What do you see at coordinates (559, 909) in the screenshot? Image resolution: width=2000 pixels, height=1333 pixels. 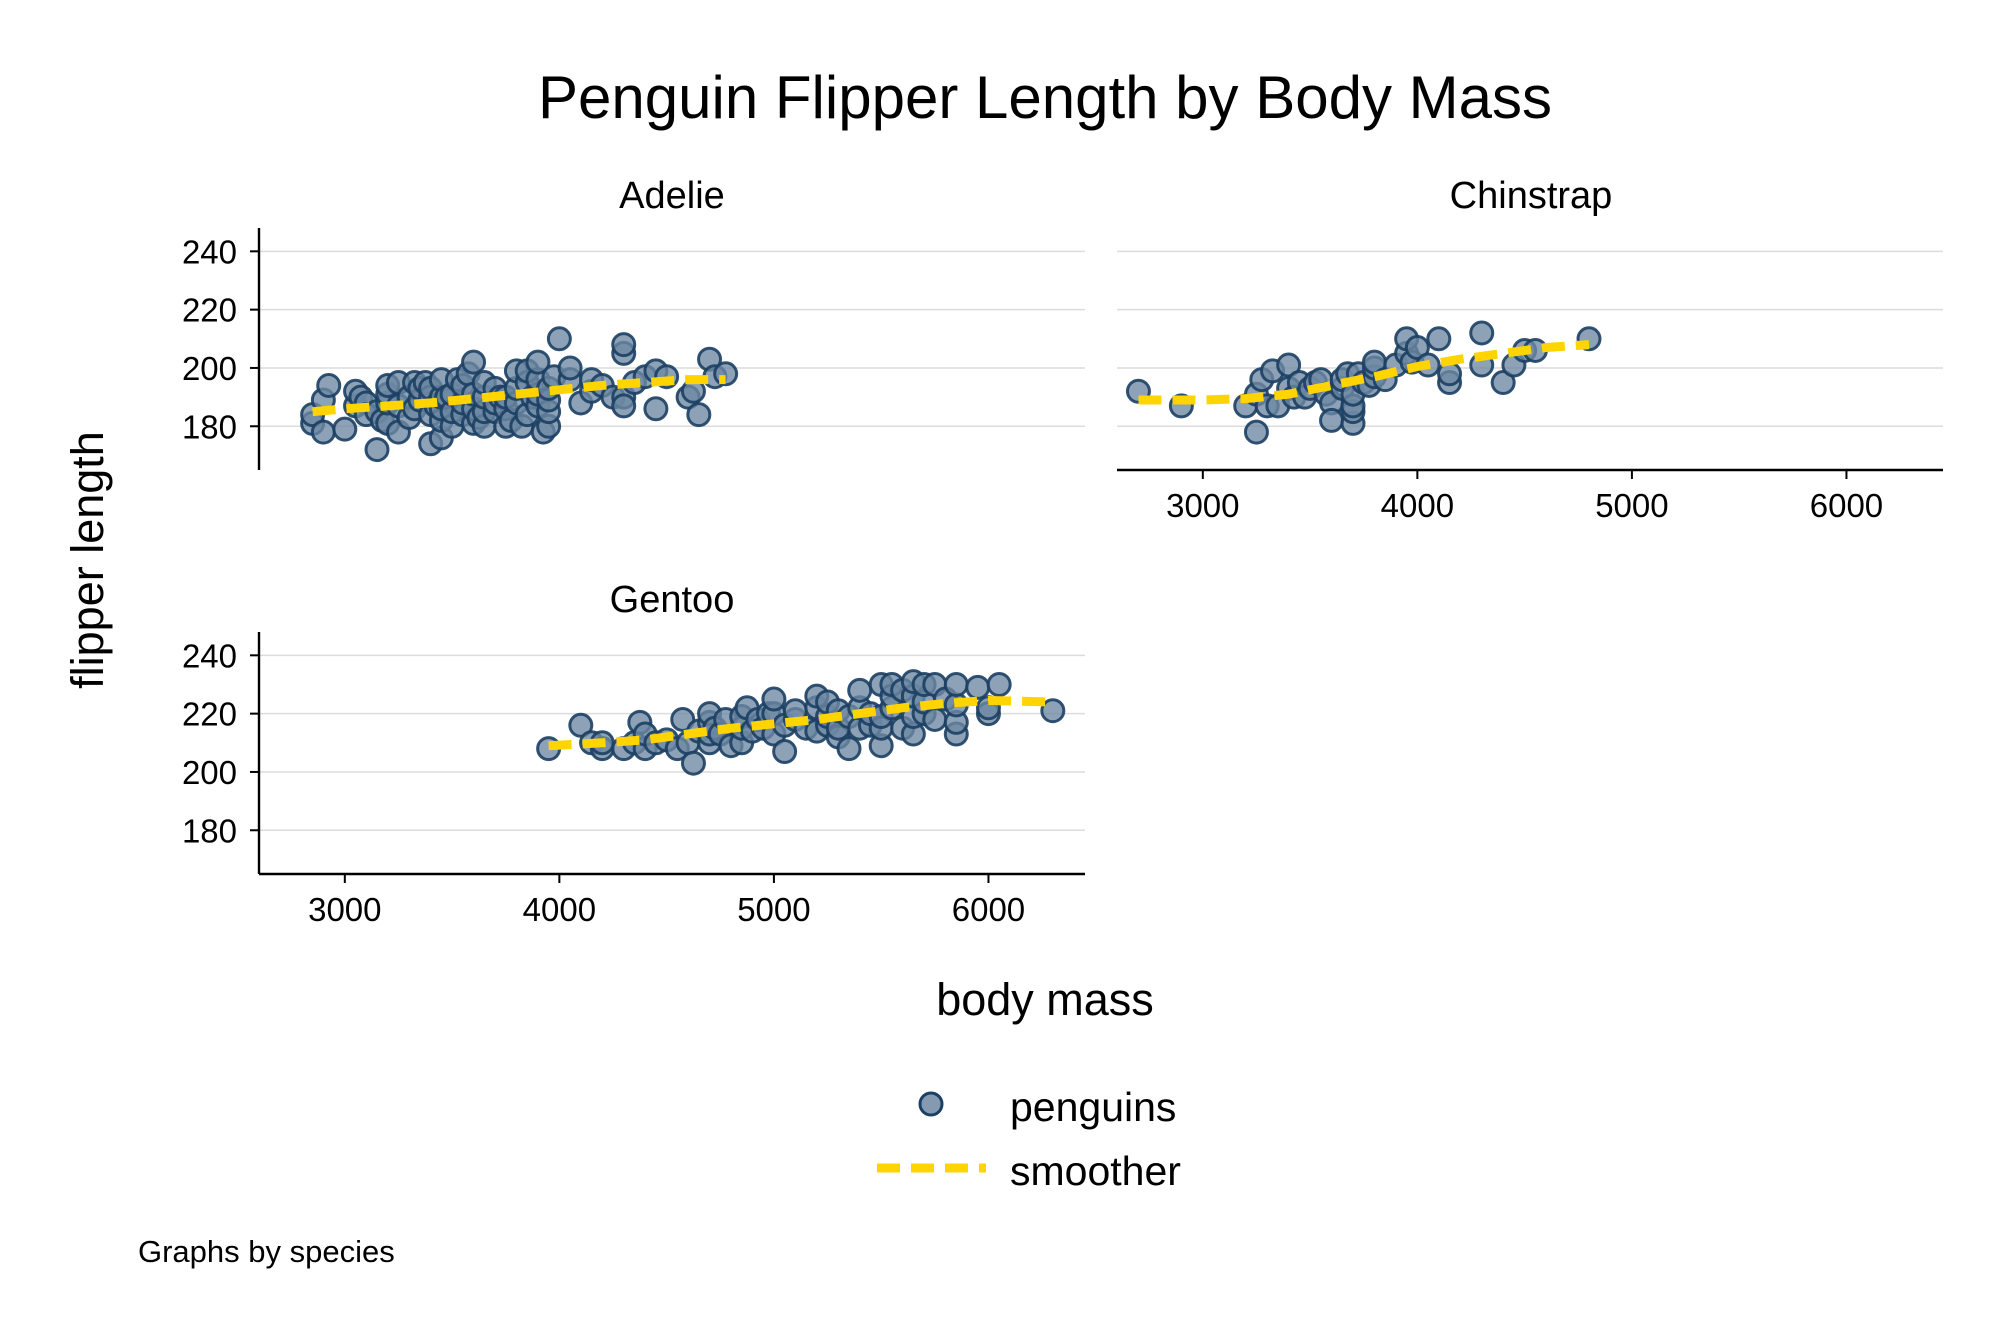 I see `x-tick-label-gentoo-4000: 4000` at bounding box center [559, 909].